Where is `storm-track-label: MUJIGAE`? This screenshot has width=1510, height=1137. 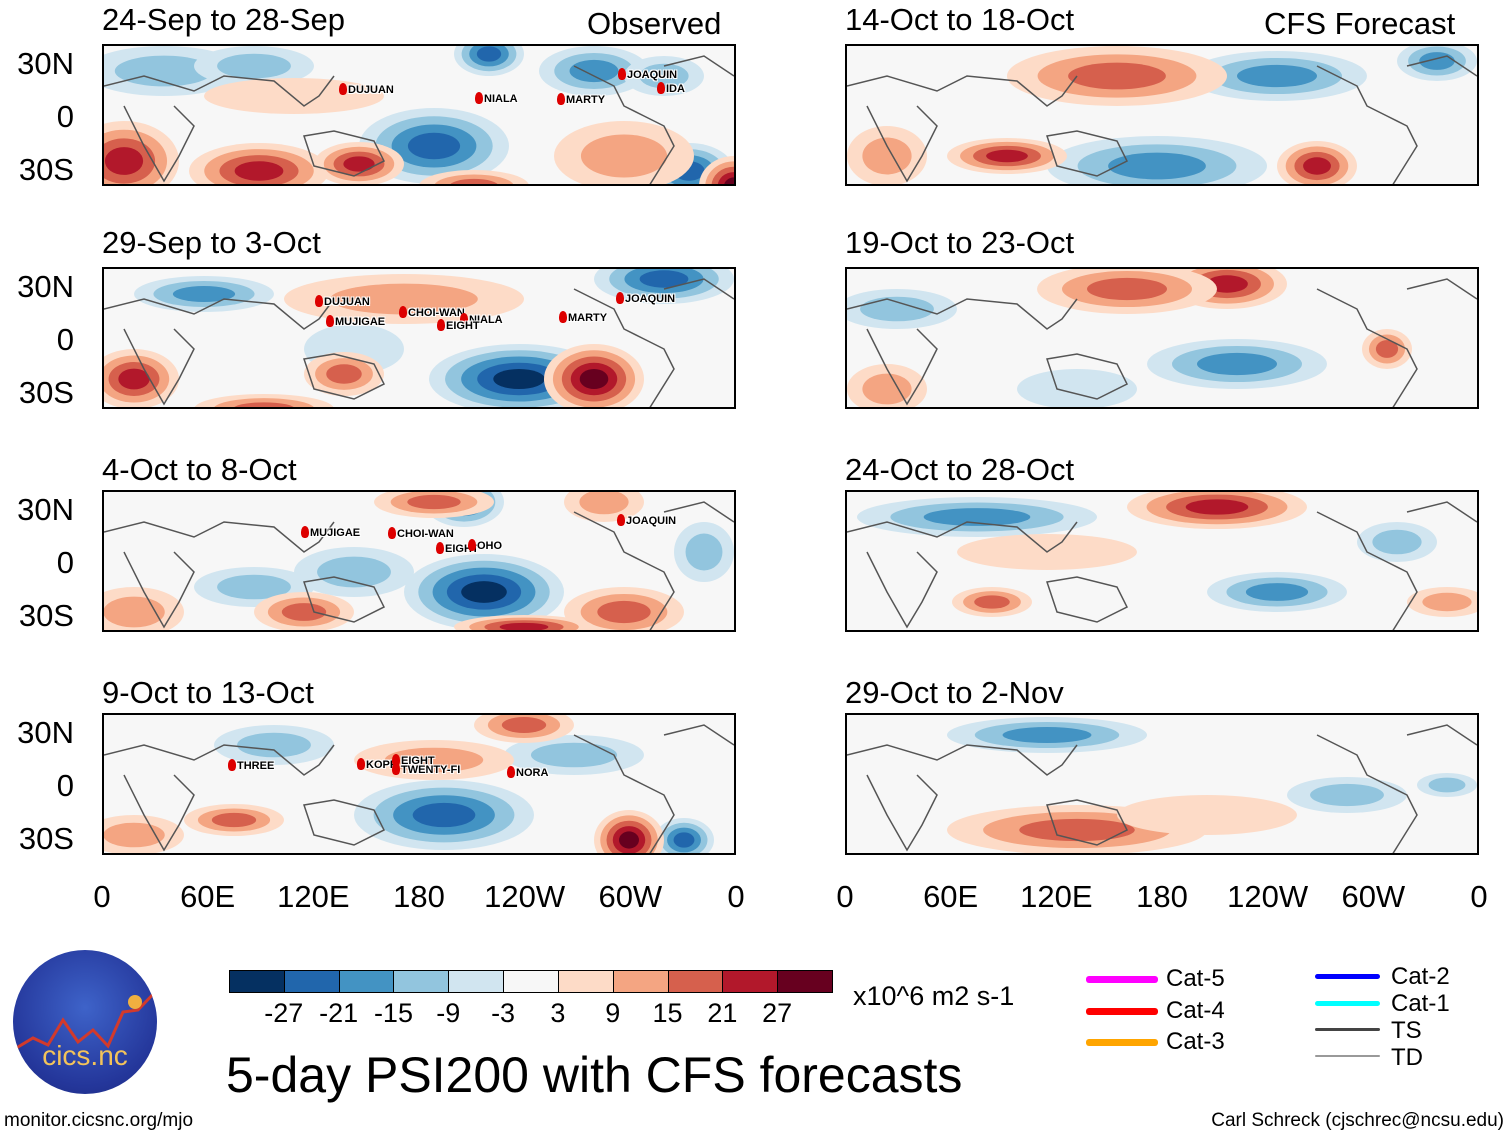
storm-track-label: MUJIGAE is located at coordinates (330, 532).